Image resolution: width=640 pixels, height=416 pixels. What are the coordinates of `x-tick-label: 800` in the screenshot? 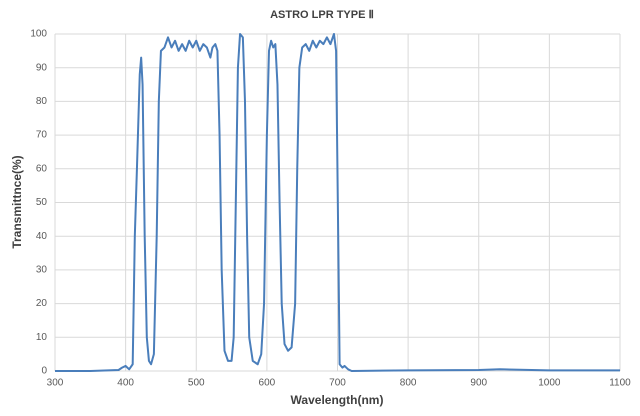 It's located at (408, 383).